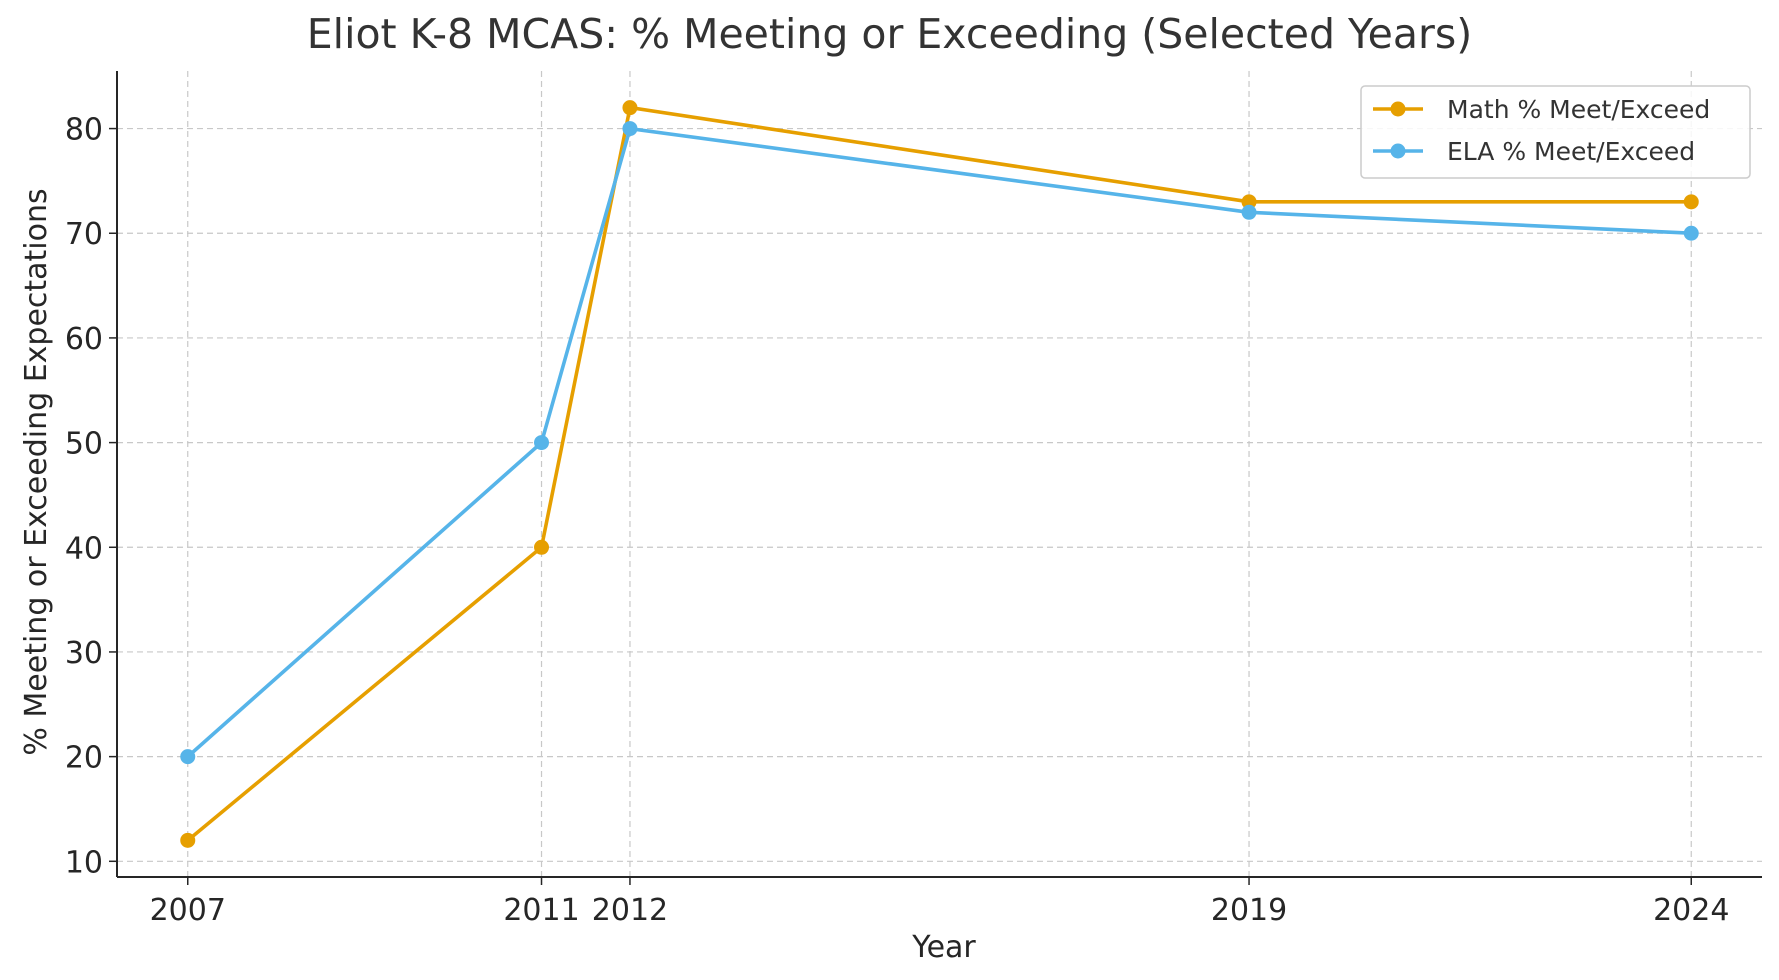  What do you see at coordinates (84, 758) in the screenshot?
I see `y-tick-label: 20` at bounding box center [84, 758].